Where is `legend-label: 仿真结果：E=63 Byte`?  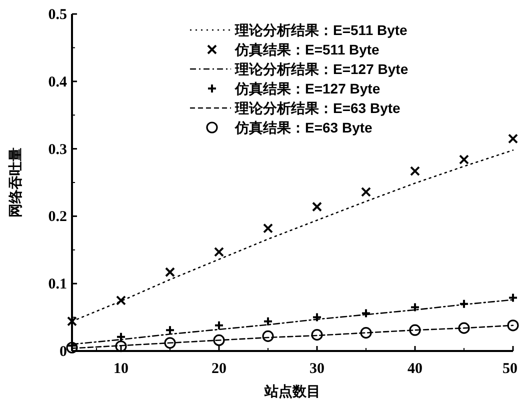
legend-label: 仿真结果：E=63 Byte is located at coordinates (303, 128).